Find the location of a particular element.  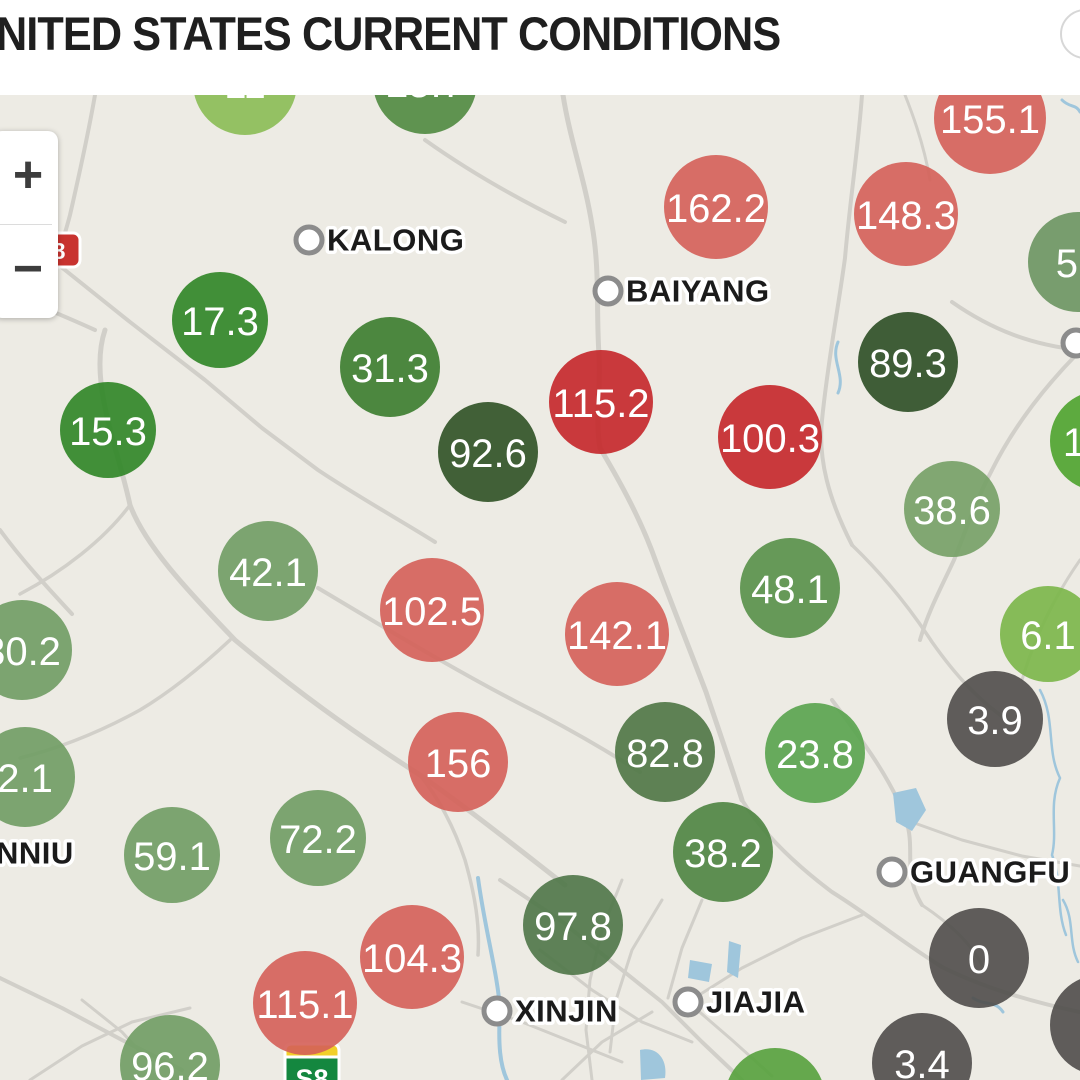

zoom-out-button: − is located at coordinates (29, 271).